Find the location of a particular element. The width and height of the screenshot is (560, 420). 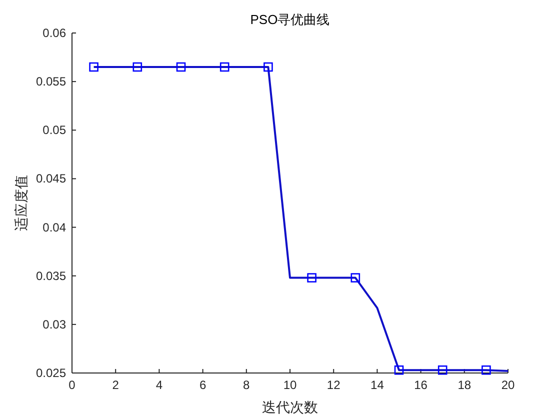

y-tick-label: 0.04 is located at coordinates (54, 227).